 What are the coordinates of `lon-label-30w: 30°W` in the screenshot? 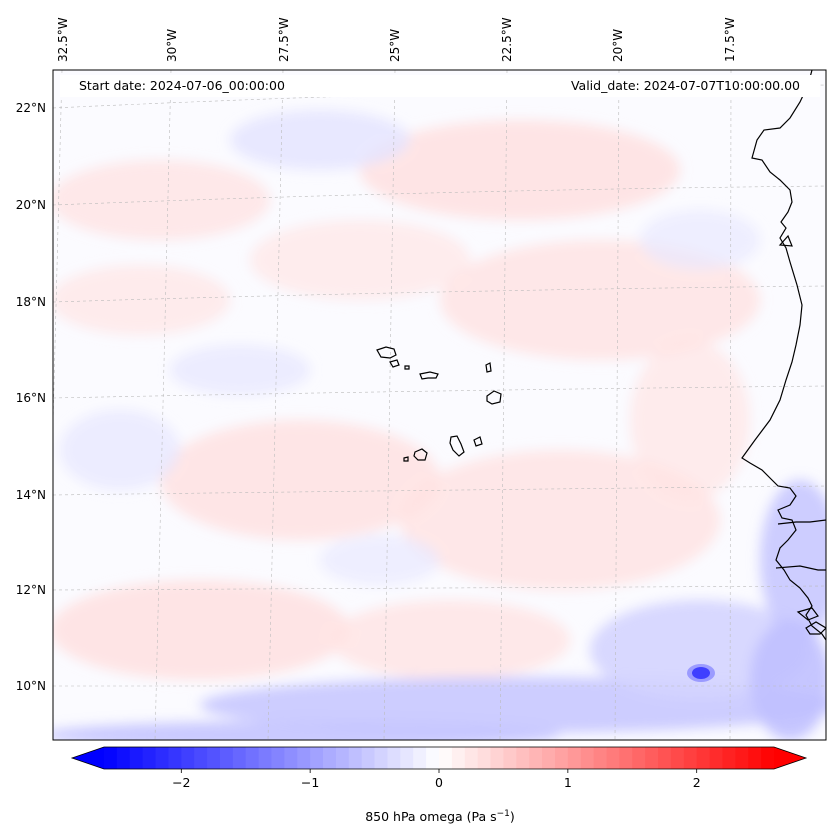 It's located at (172, 45).